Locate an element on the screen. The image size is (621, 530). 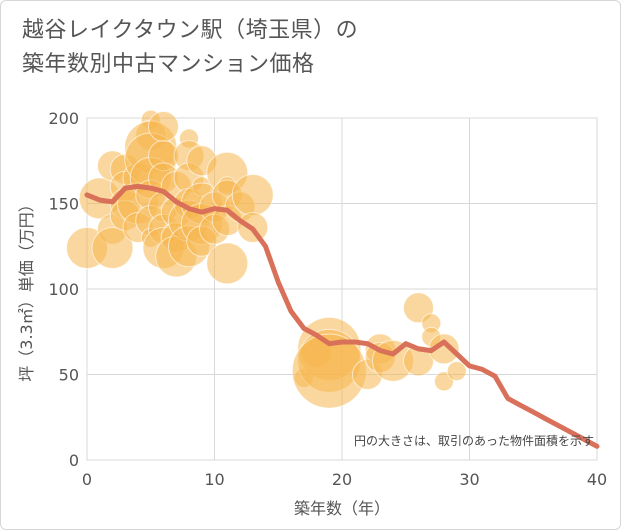
x-tick-label: 20 is located at coordinates (342, 479).